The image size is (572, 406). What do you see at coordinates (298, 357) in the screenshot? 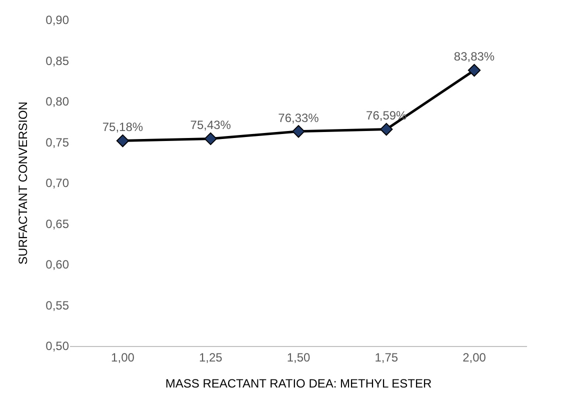
I see `x-tick-label: 1,50` at bounding box center [298, 357].